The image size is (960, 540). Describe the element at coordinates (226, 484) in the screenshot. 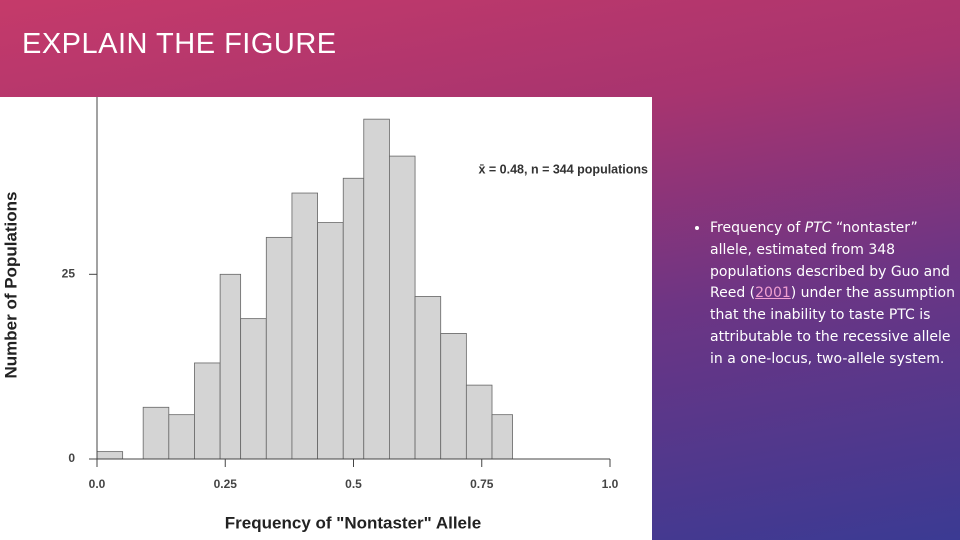

I see `x-tick-label: 0.25` at that location.